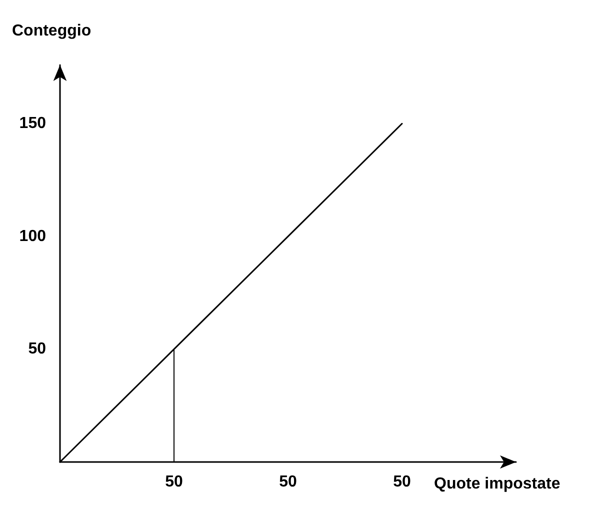  Describe the element at coordinates (497, 484) in the screenshot. I see `x-axis-title: Quote impostate` at that location.